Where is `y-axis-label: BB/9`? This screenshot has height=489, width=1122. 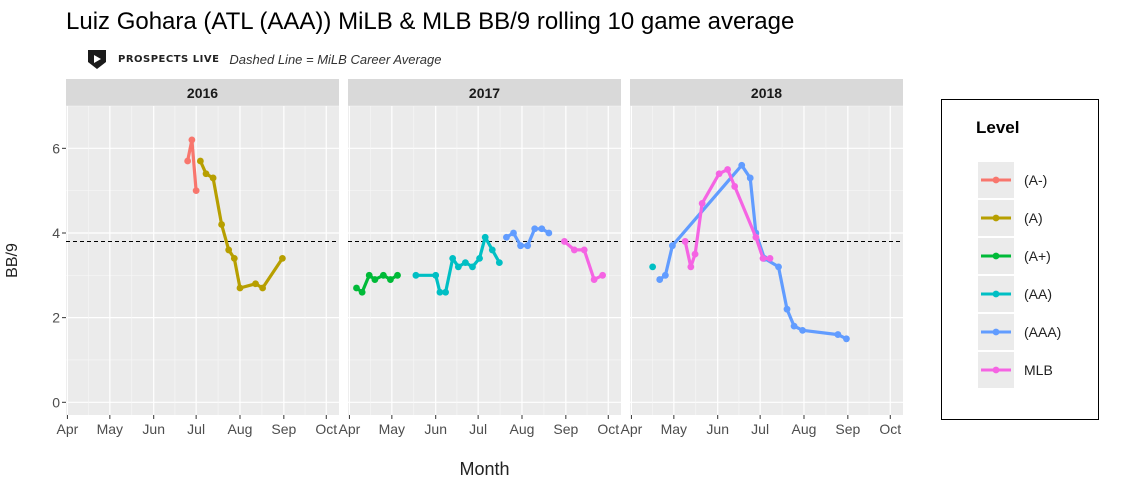
y-axis-label: BB/9 is located at coordinates (12, 260).